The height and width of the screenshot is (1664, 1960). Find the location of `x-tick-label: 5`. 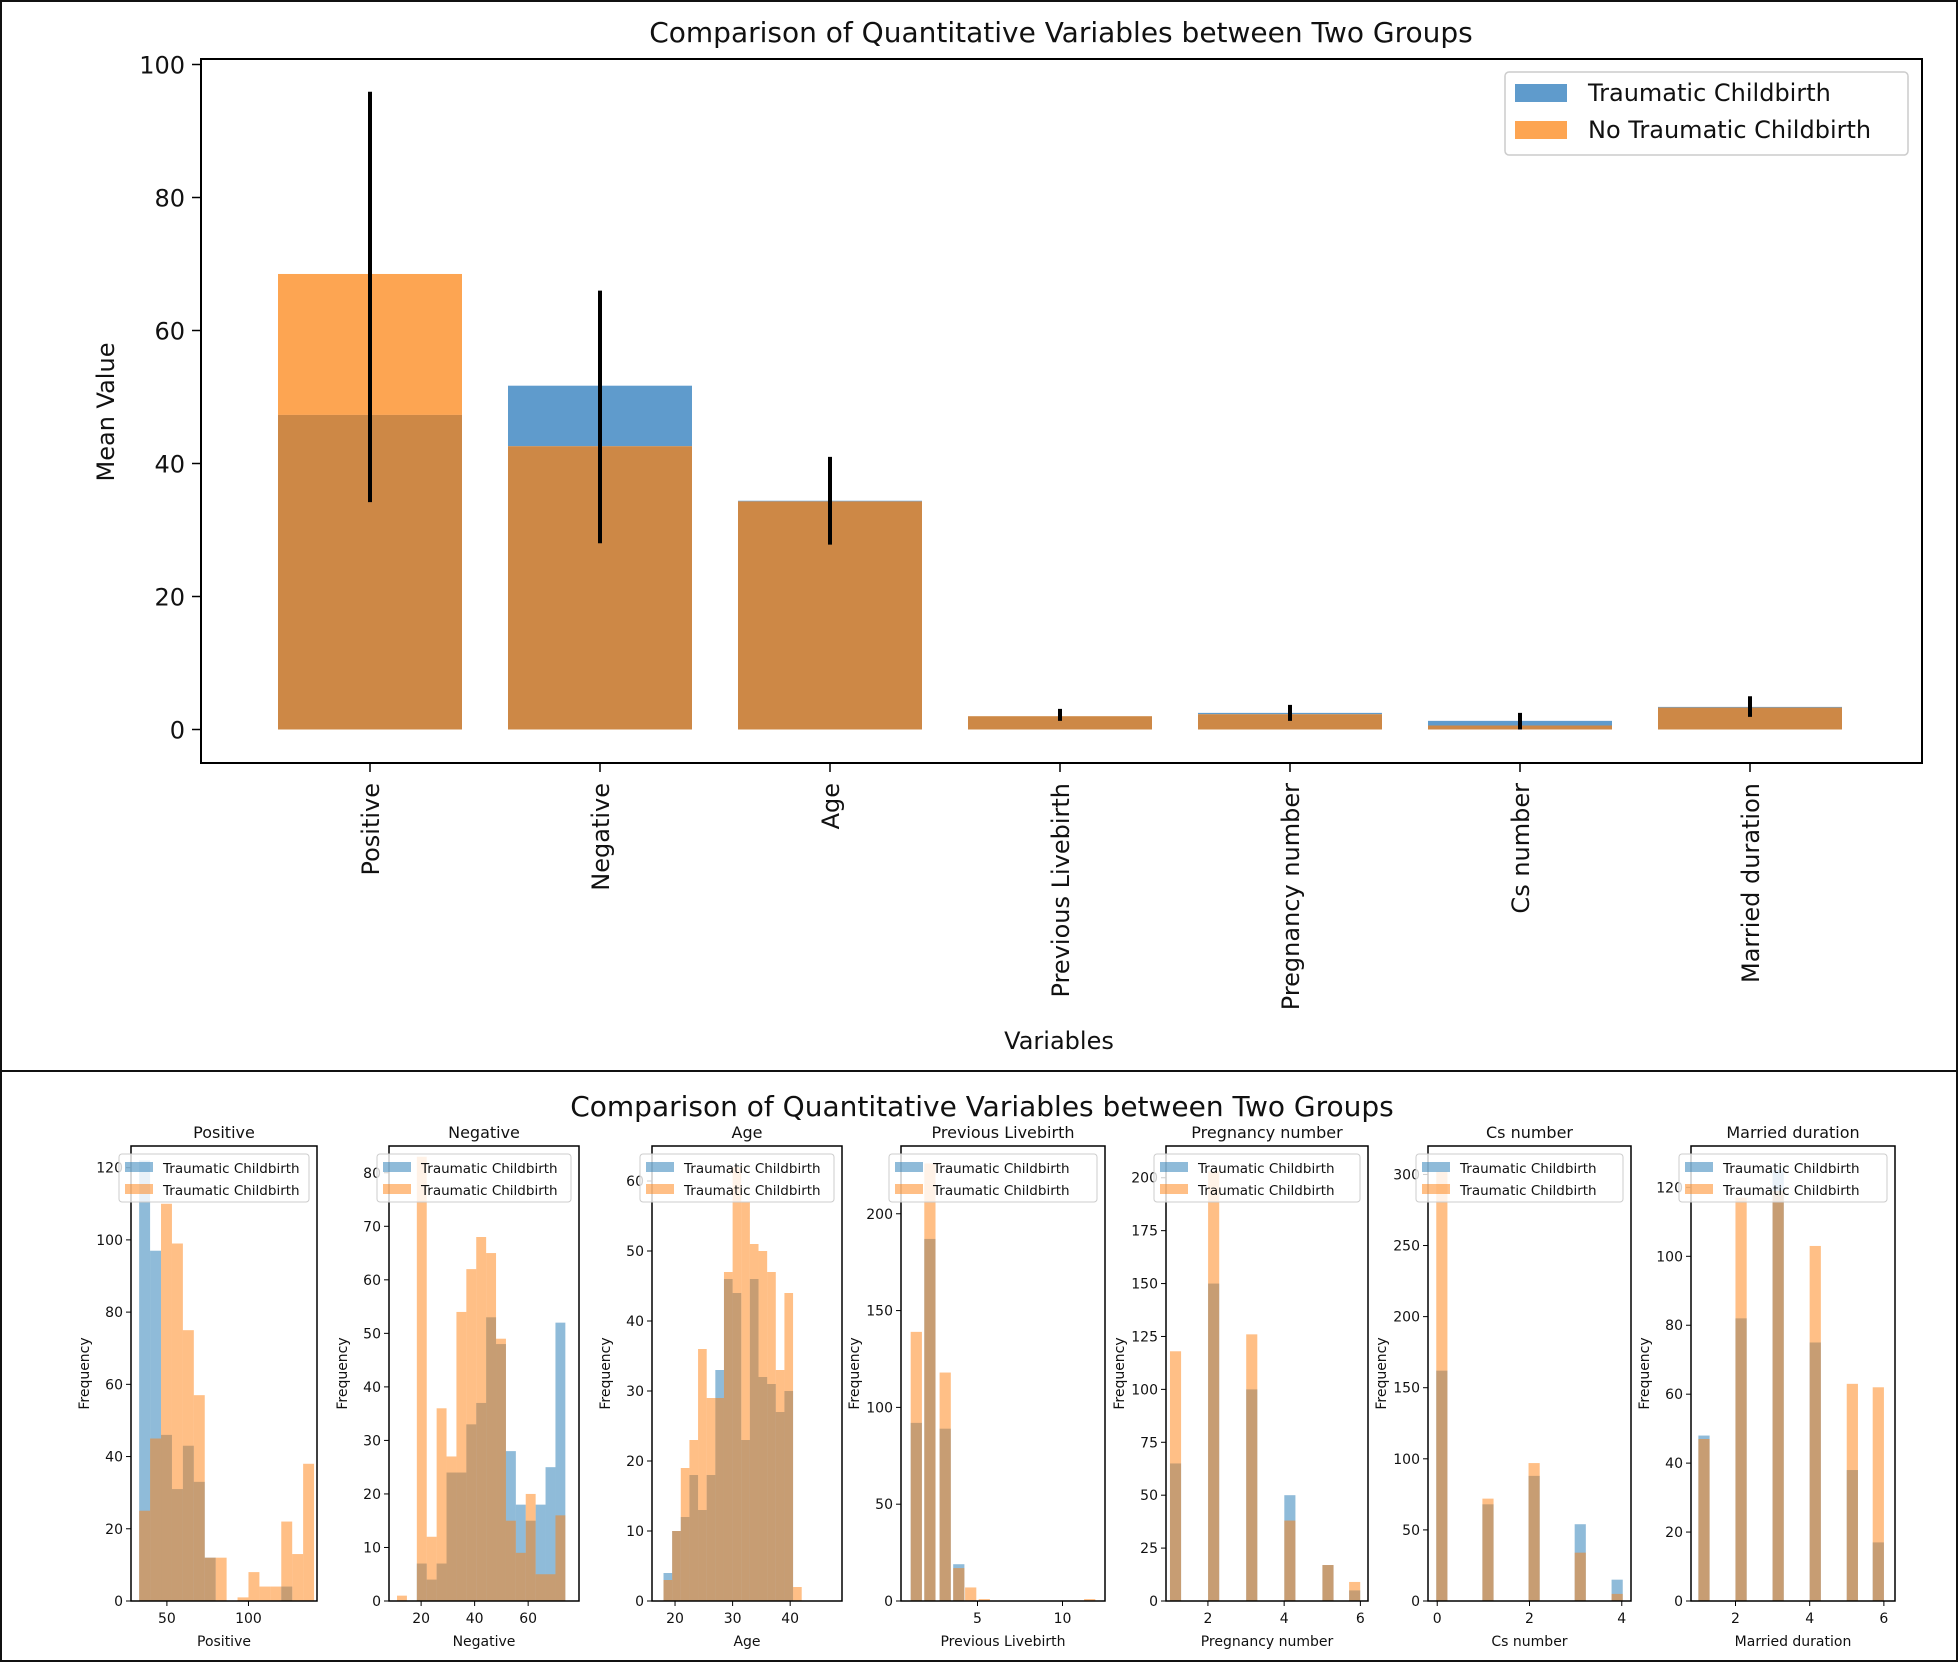

x-tick-label: 5 is located at coordinates (977, 1619).